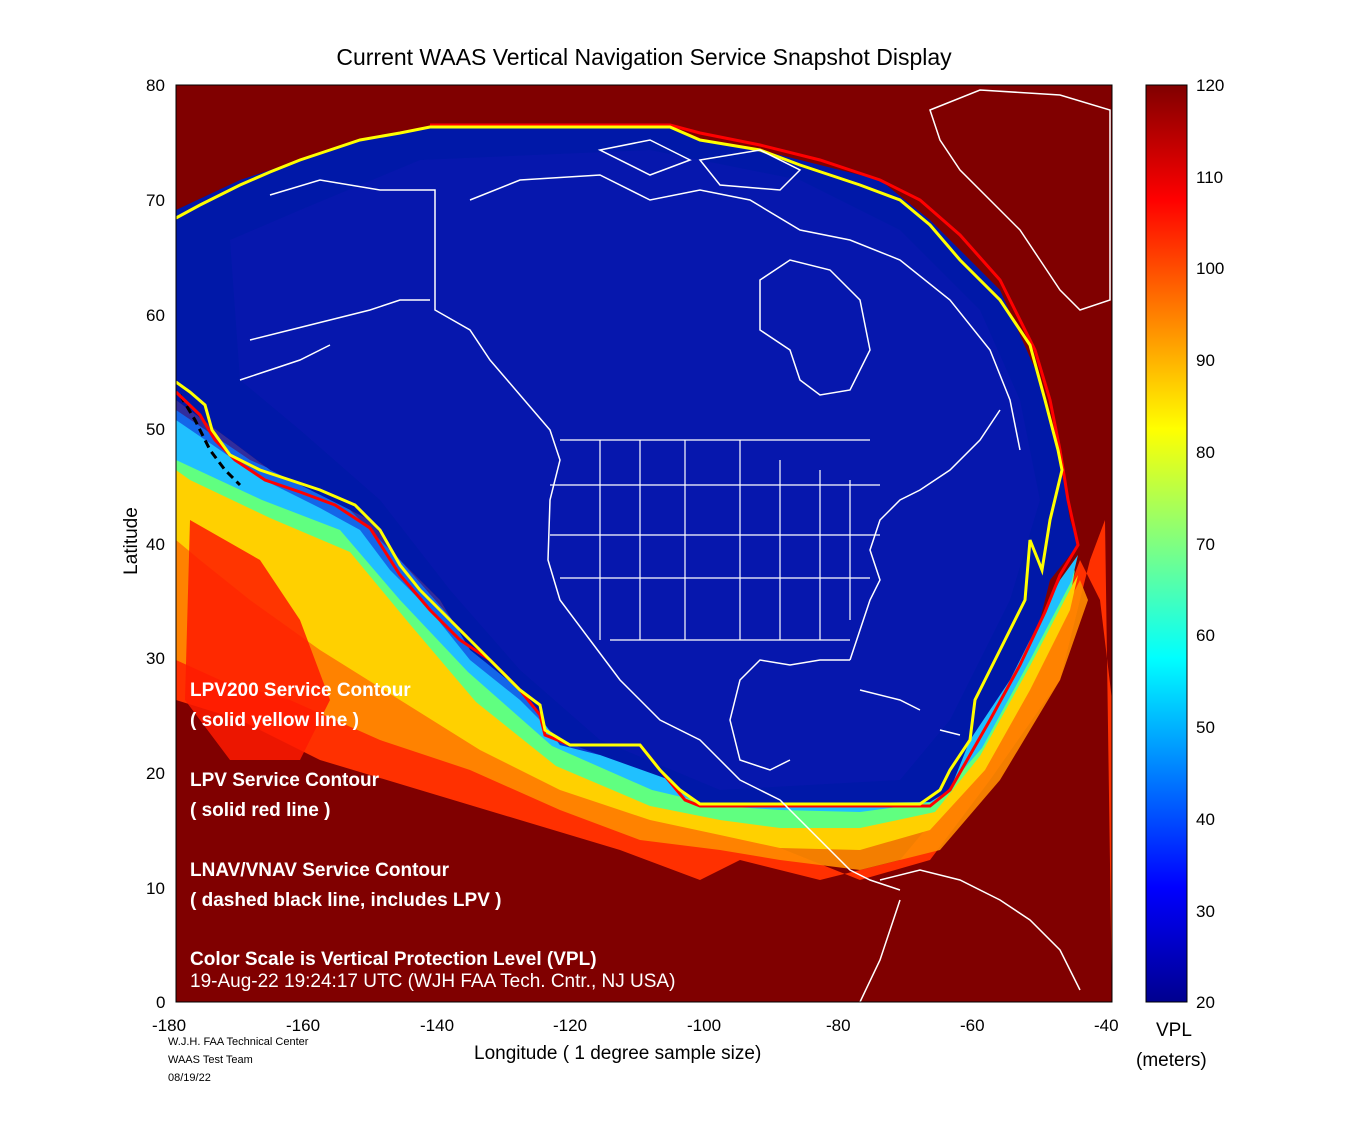 The width and height of the screenshot is (1350, 1125). What do you see at coordinates (320, 870) in the screenshot?
I see `lnav-legend-title: LNAV/VNAV Service Contour` at bounding box center [320, 870].